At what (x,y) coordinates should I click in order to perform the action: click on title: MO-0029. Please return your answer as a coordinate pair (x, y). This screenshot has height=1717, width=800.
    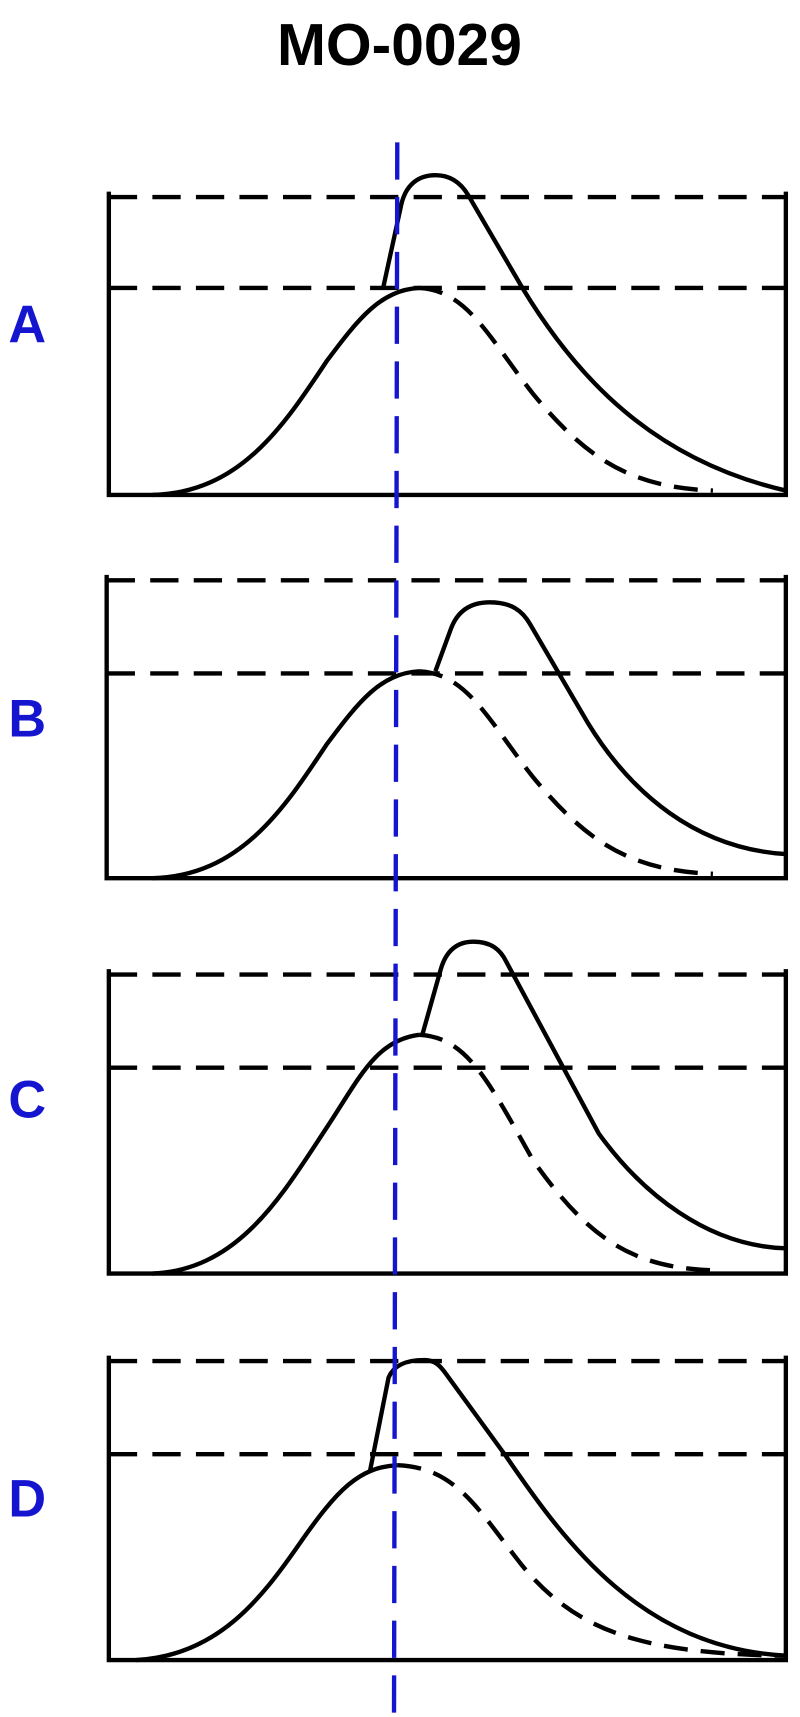
    Looking at the image, I should click on (399, 45).